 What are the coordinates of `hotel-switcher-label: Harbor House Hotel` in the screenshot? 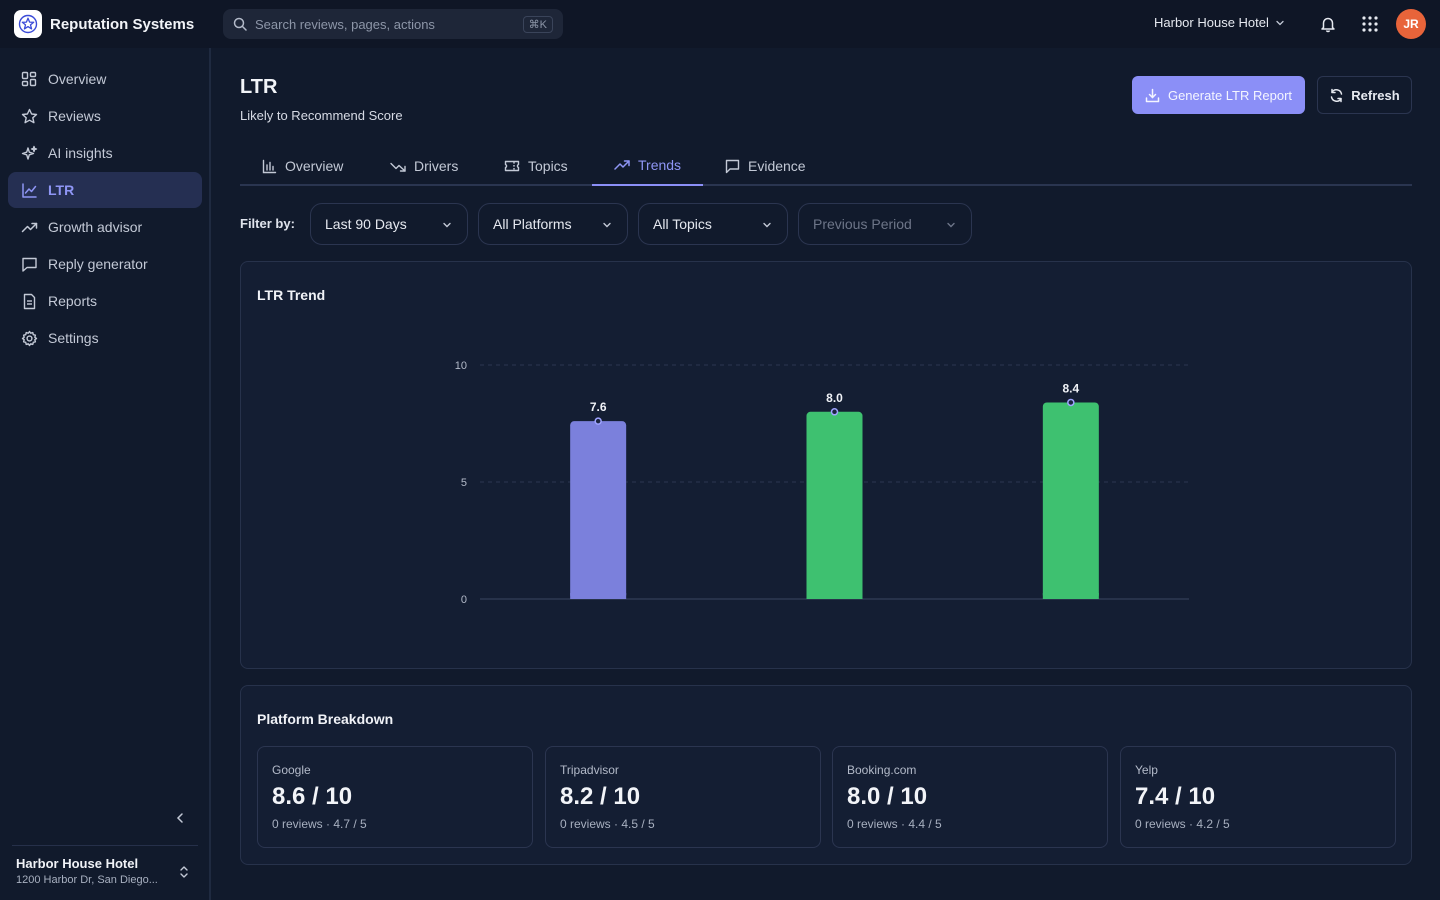 It's located at (1211, 22).